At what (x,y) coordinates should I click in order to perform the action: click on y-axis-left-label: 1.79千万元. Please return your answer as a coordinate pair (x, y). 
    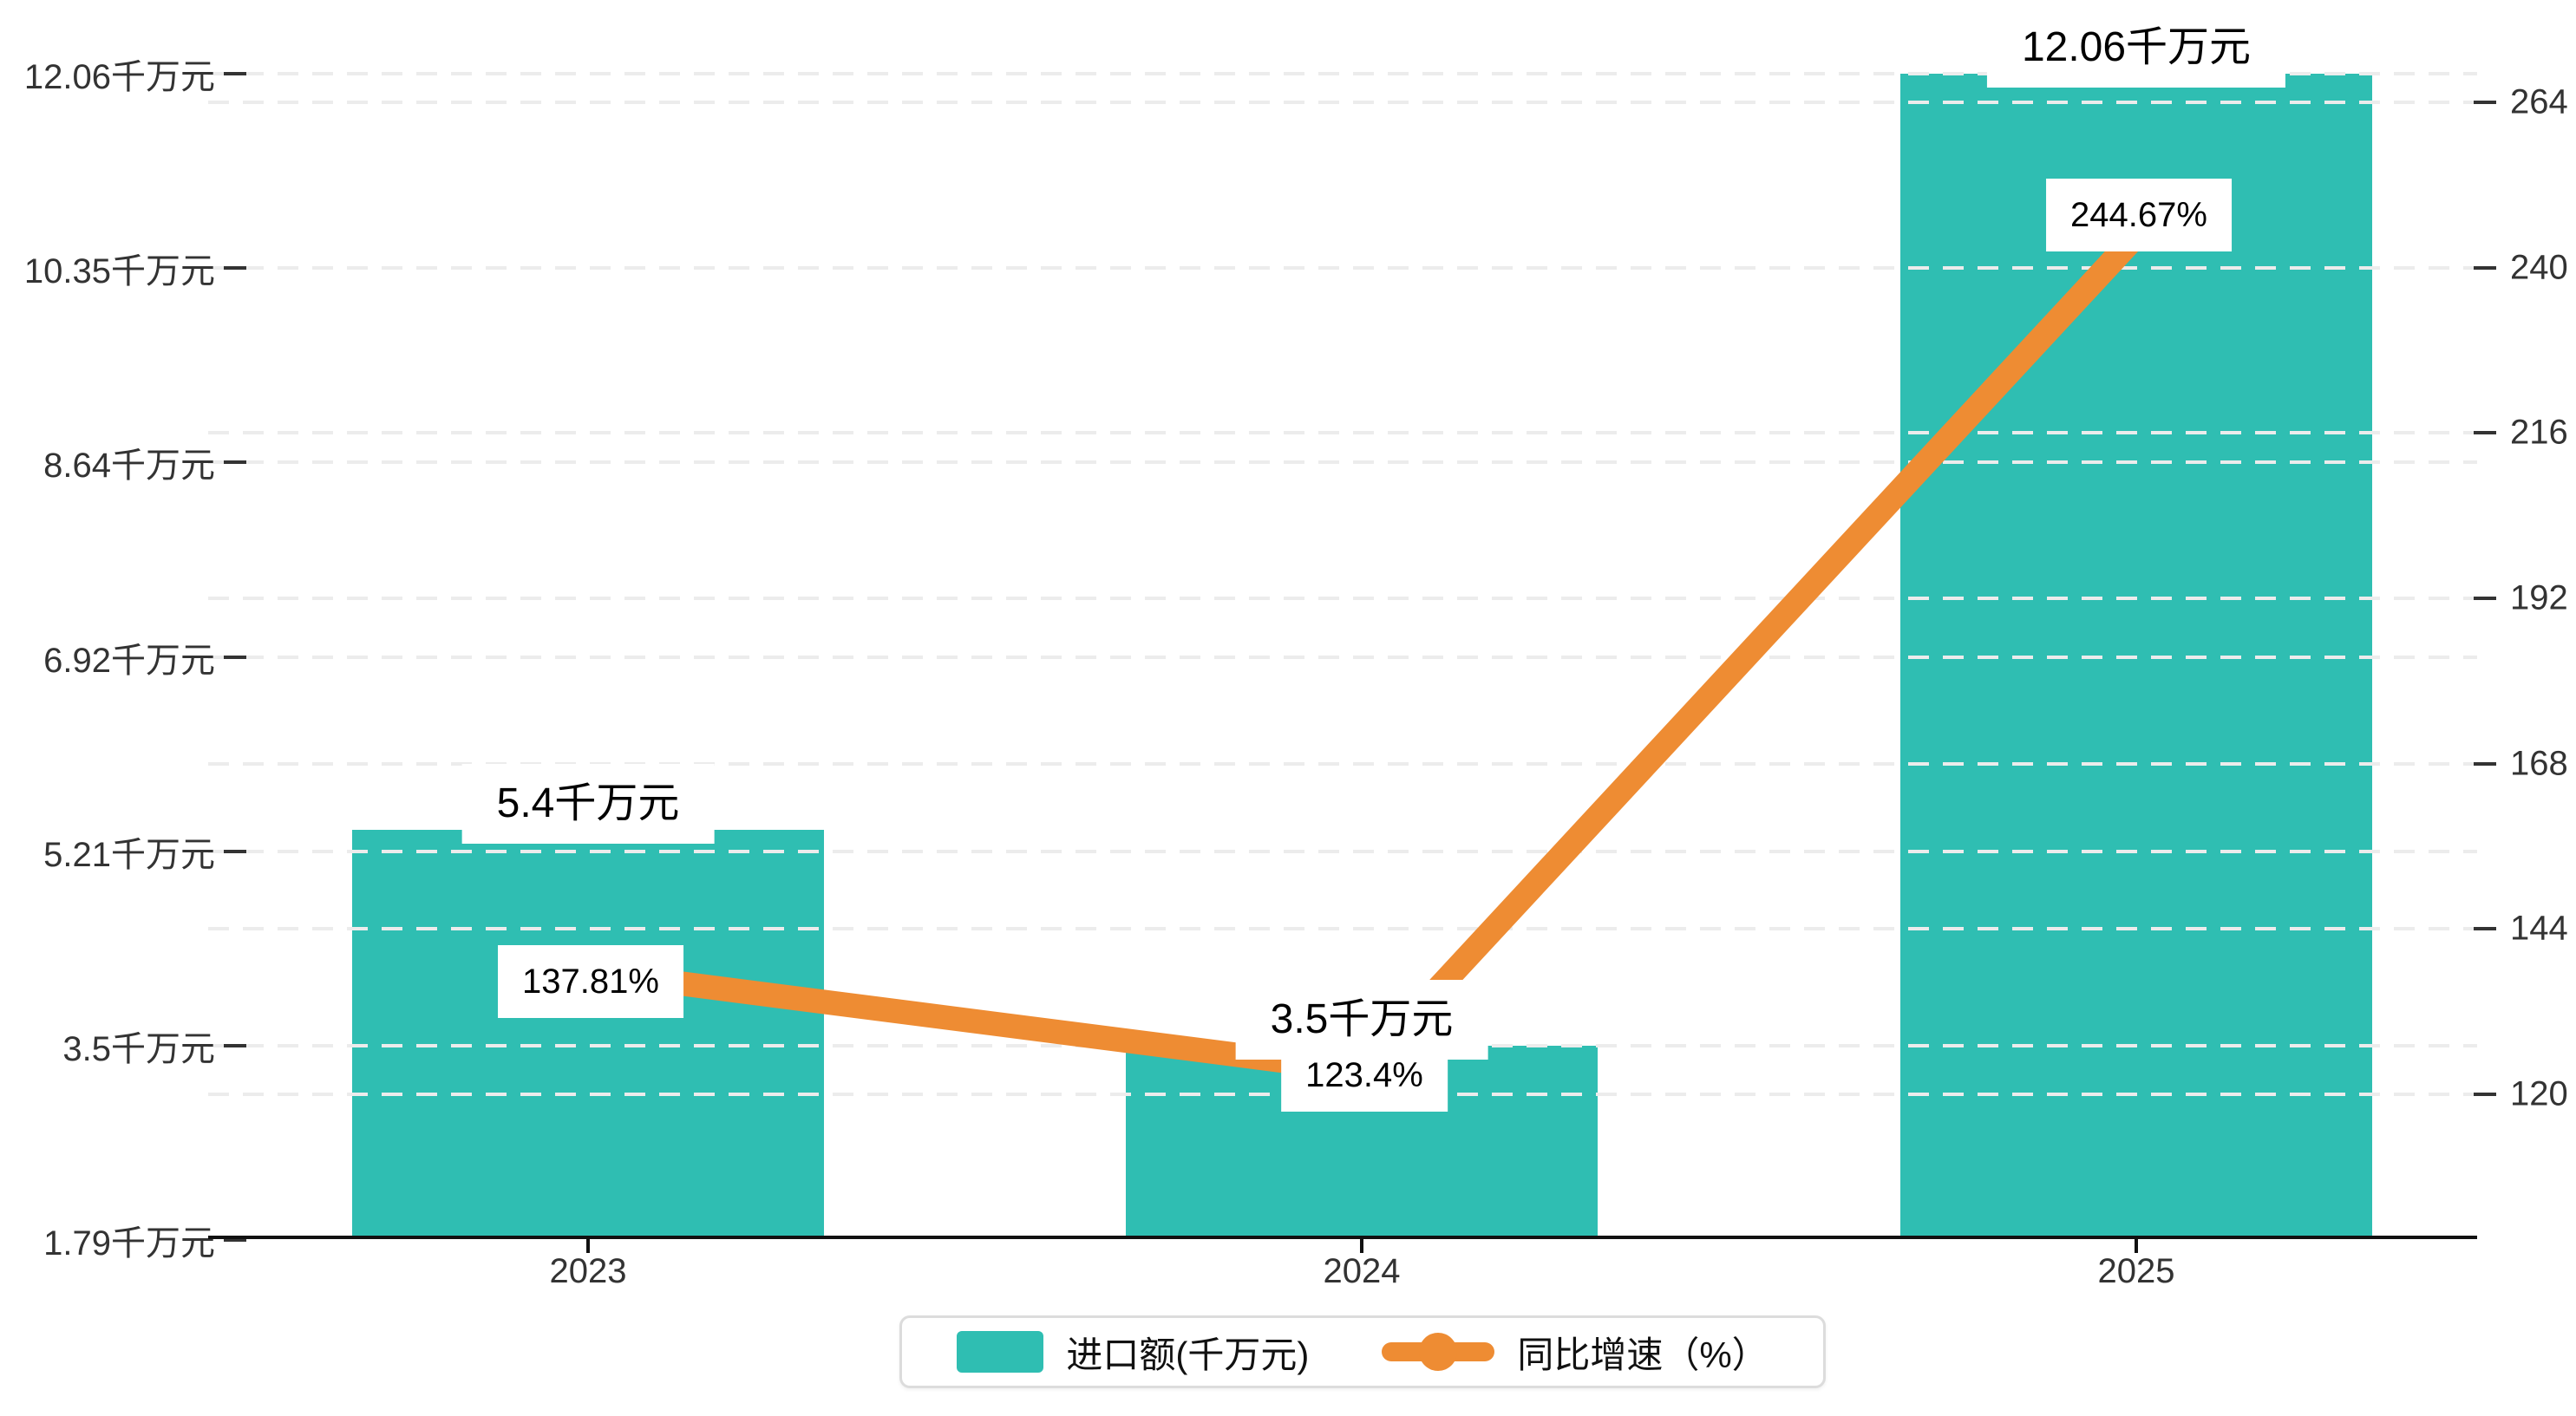
    Looking at the image, I should click on (129, 1244).